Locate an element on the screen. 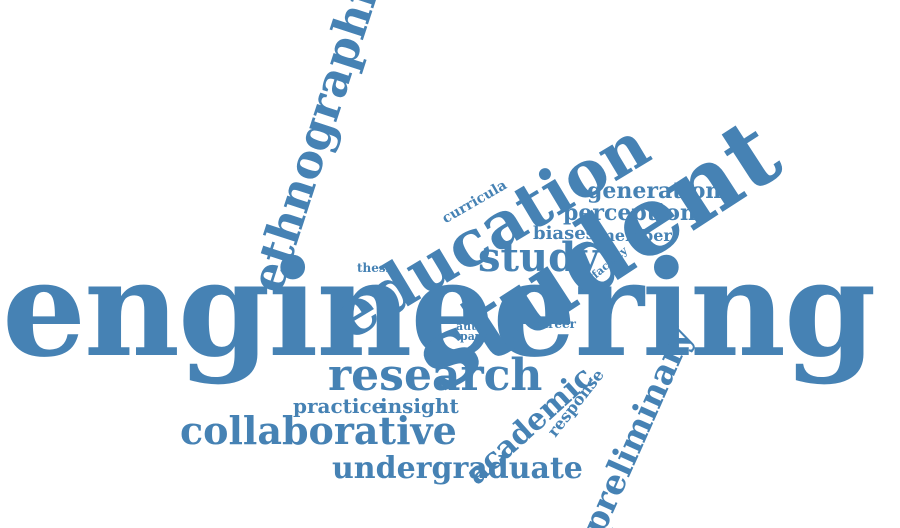 The width and height of the screenshot is (900, 528). word-collaborative: collaborative is located at coordinates (318, 430).